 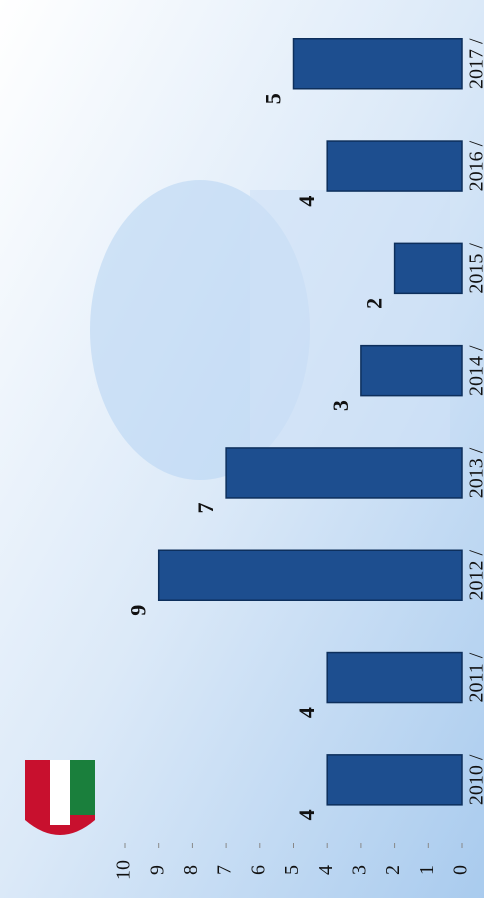 I want to click on x-tick-label: 2016 /, so click(x=475, y=165).